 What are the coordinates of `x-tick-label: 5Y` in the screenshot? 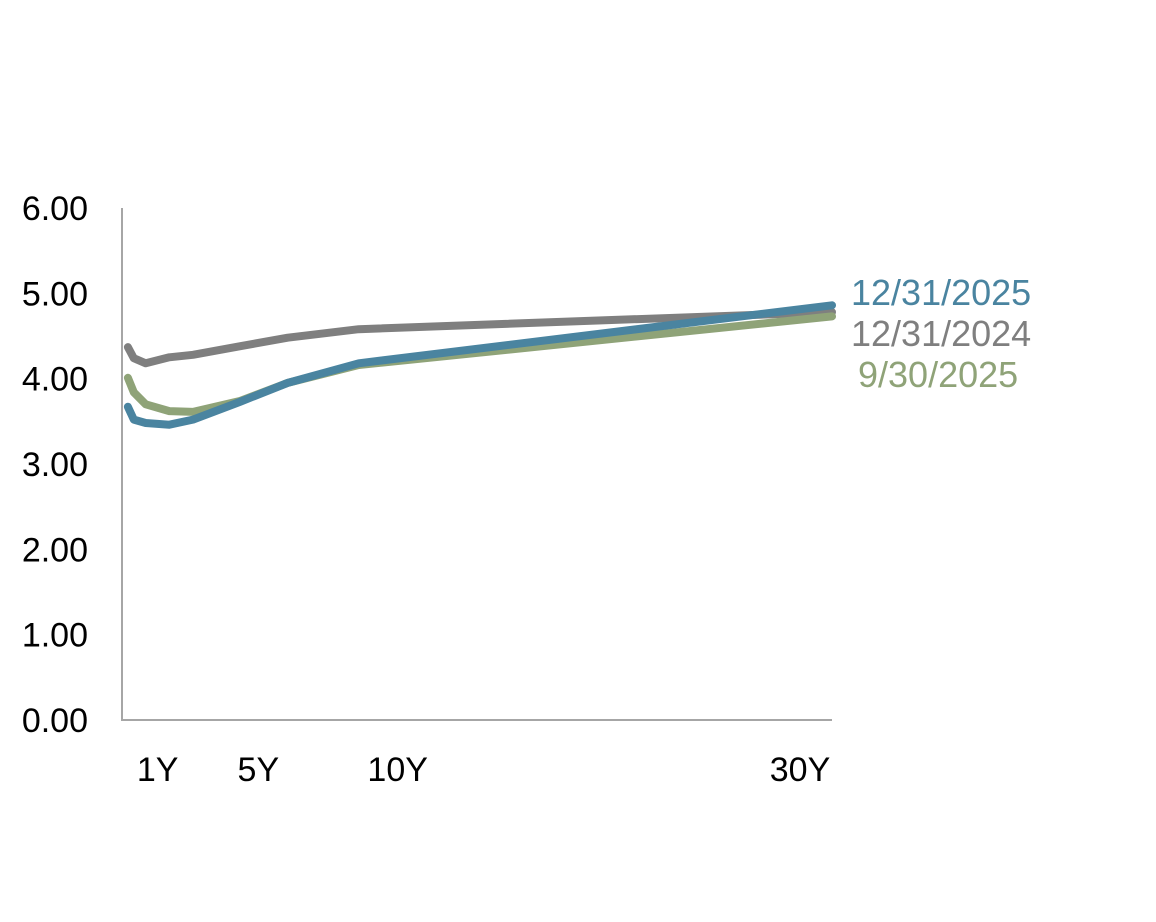 It's located at (259, 770).